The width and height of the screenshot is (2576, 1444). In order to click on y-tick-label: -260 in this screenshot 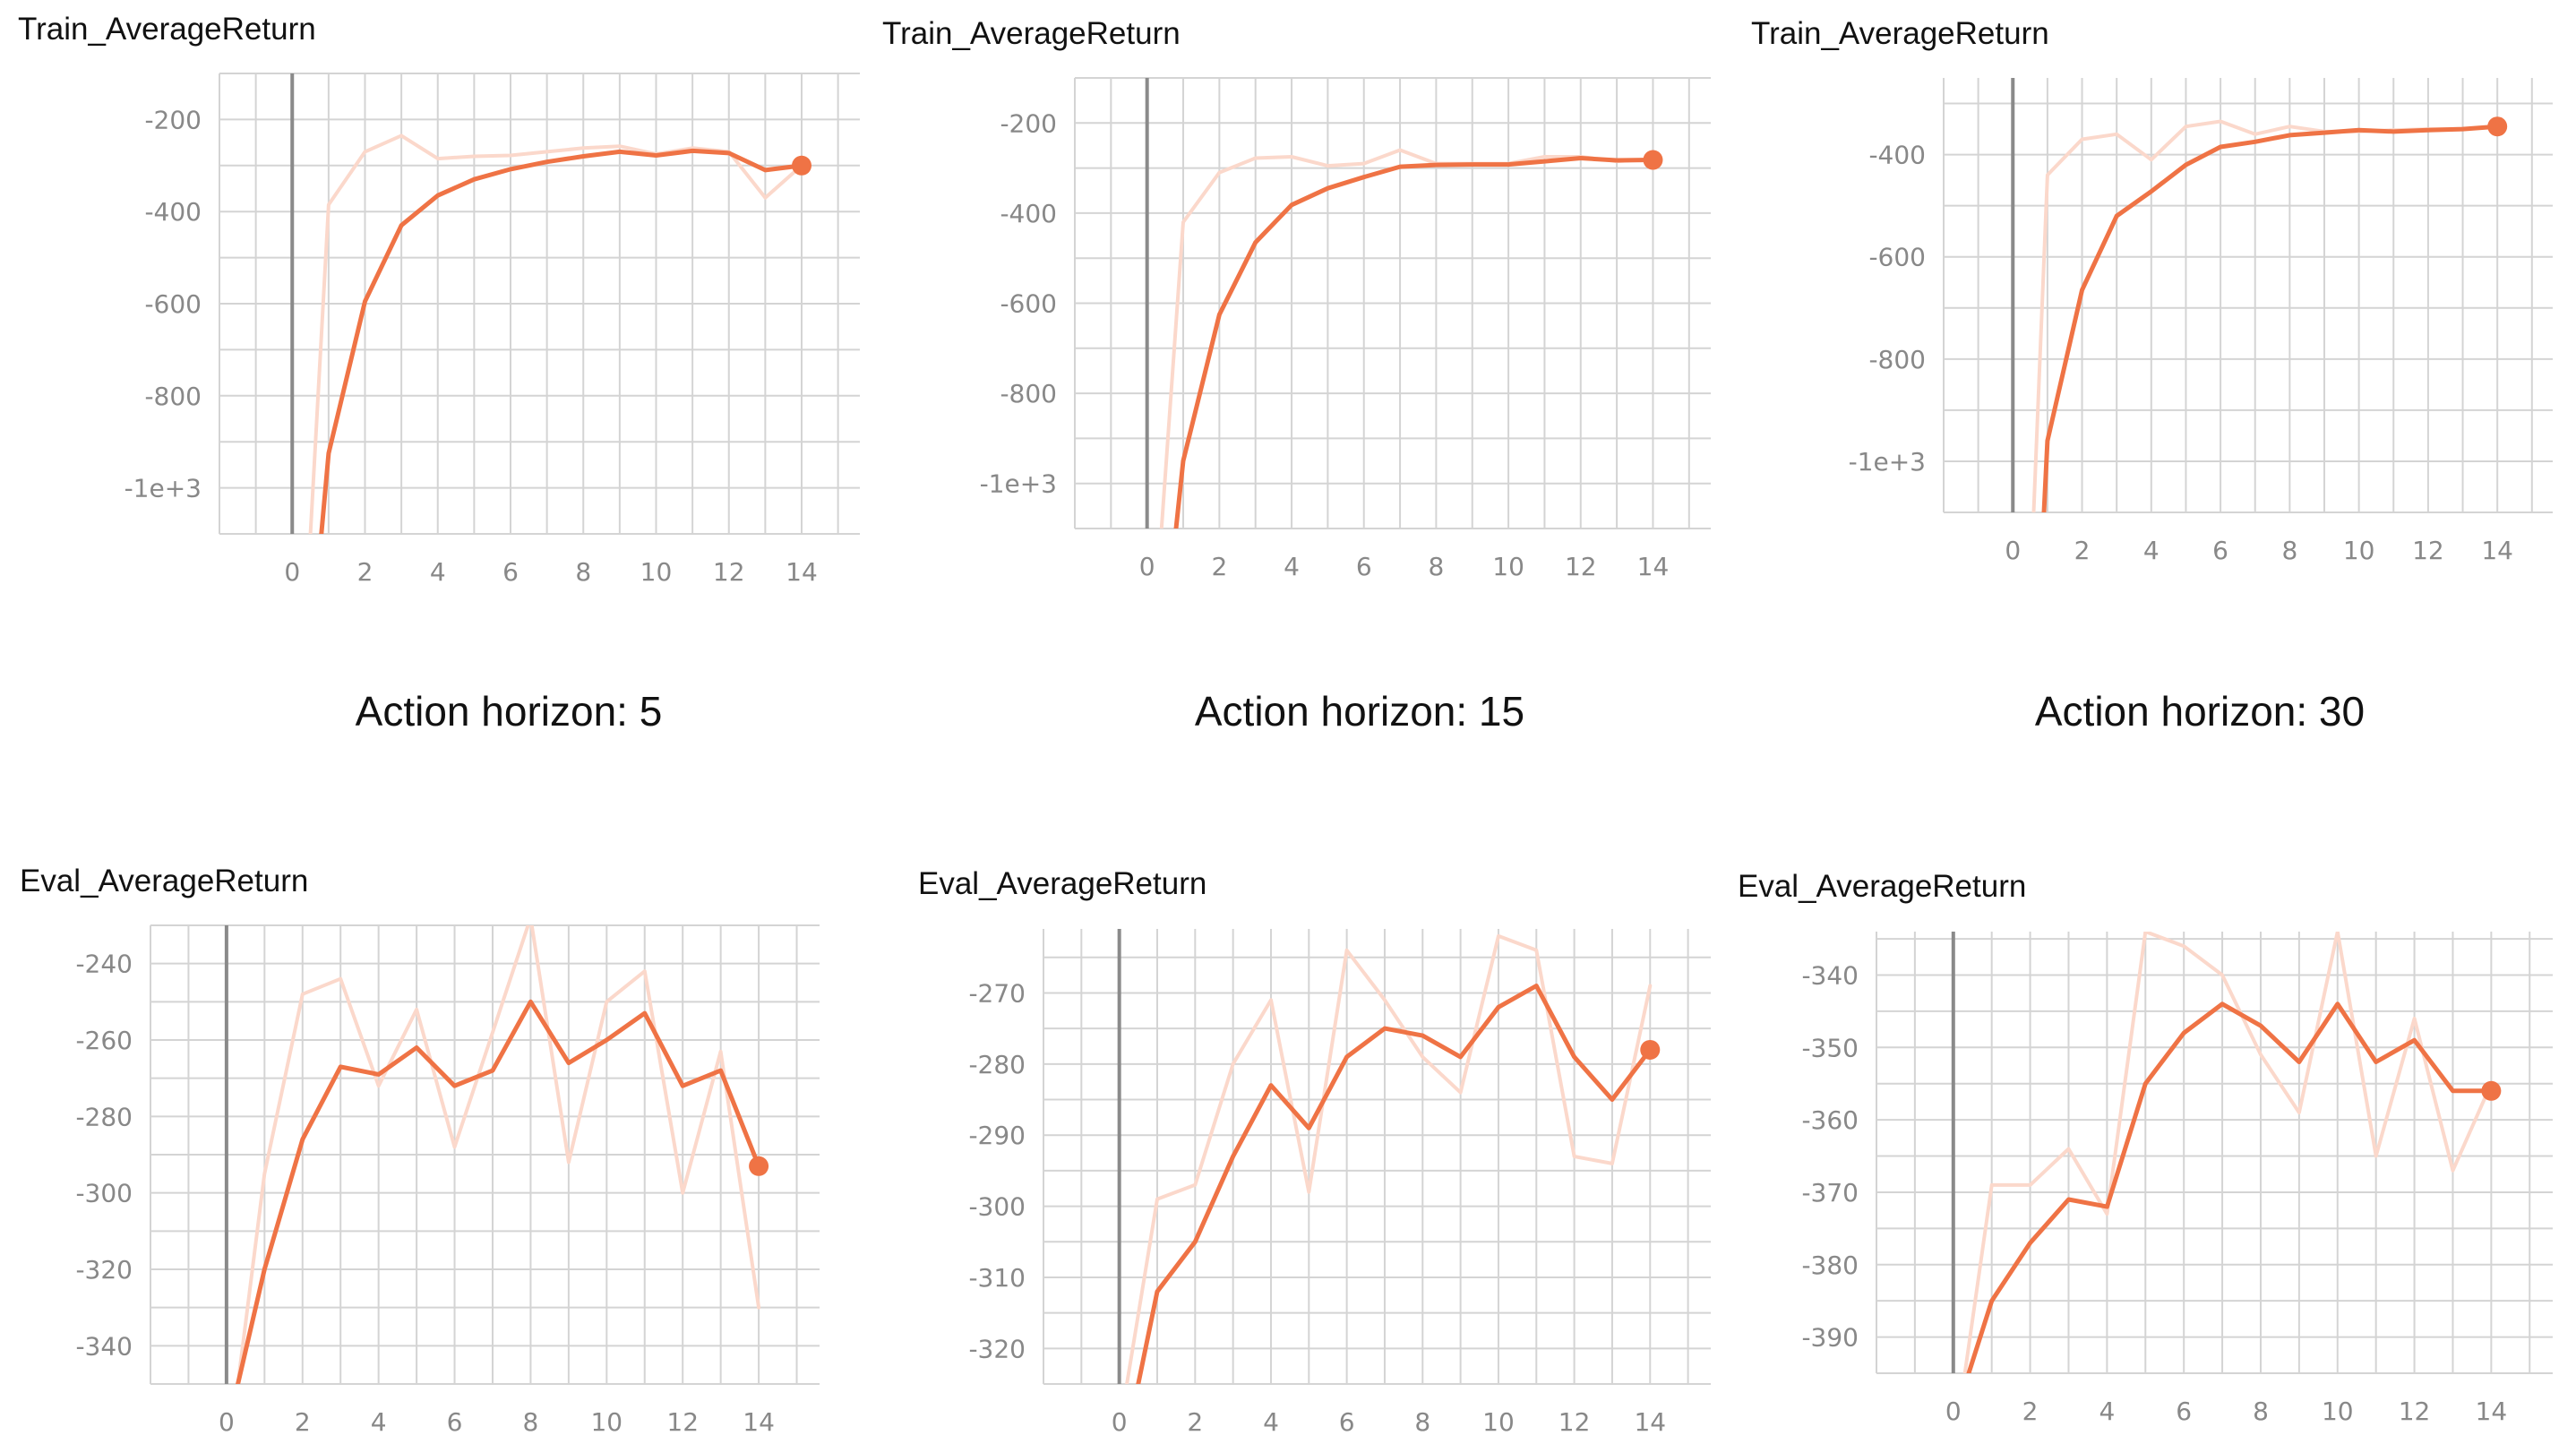, I will do `click(104, 1040)`.